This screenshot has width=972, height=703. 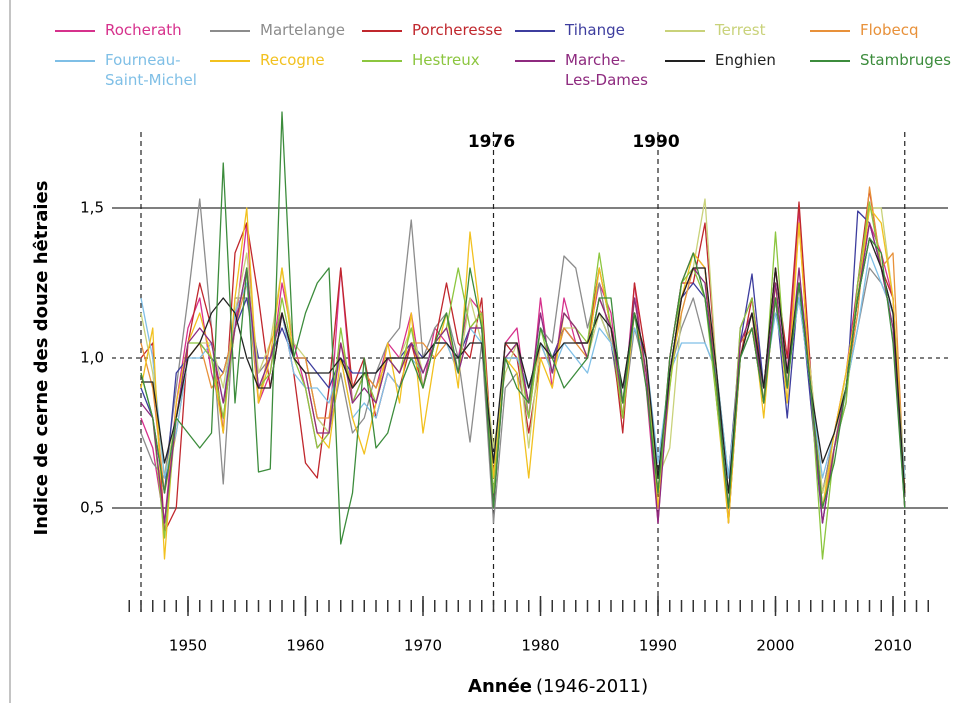 I want to click on x-axis-note: (1946-2011), so click(x=592, y=686).